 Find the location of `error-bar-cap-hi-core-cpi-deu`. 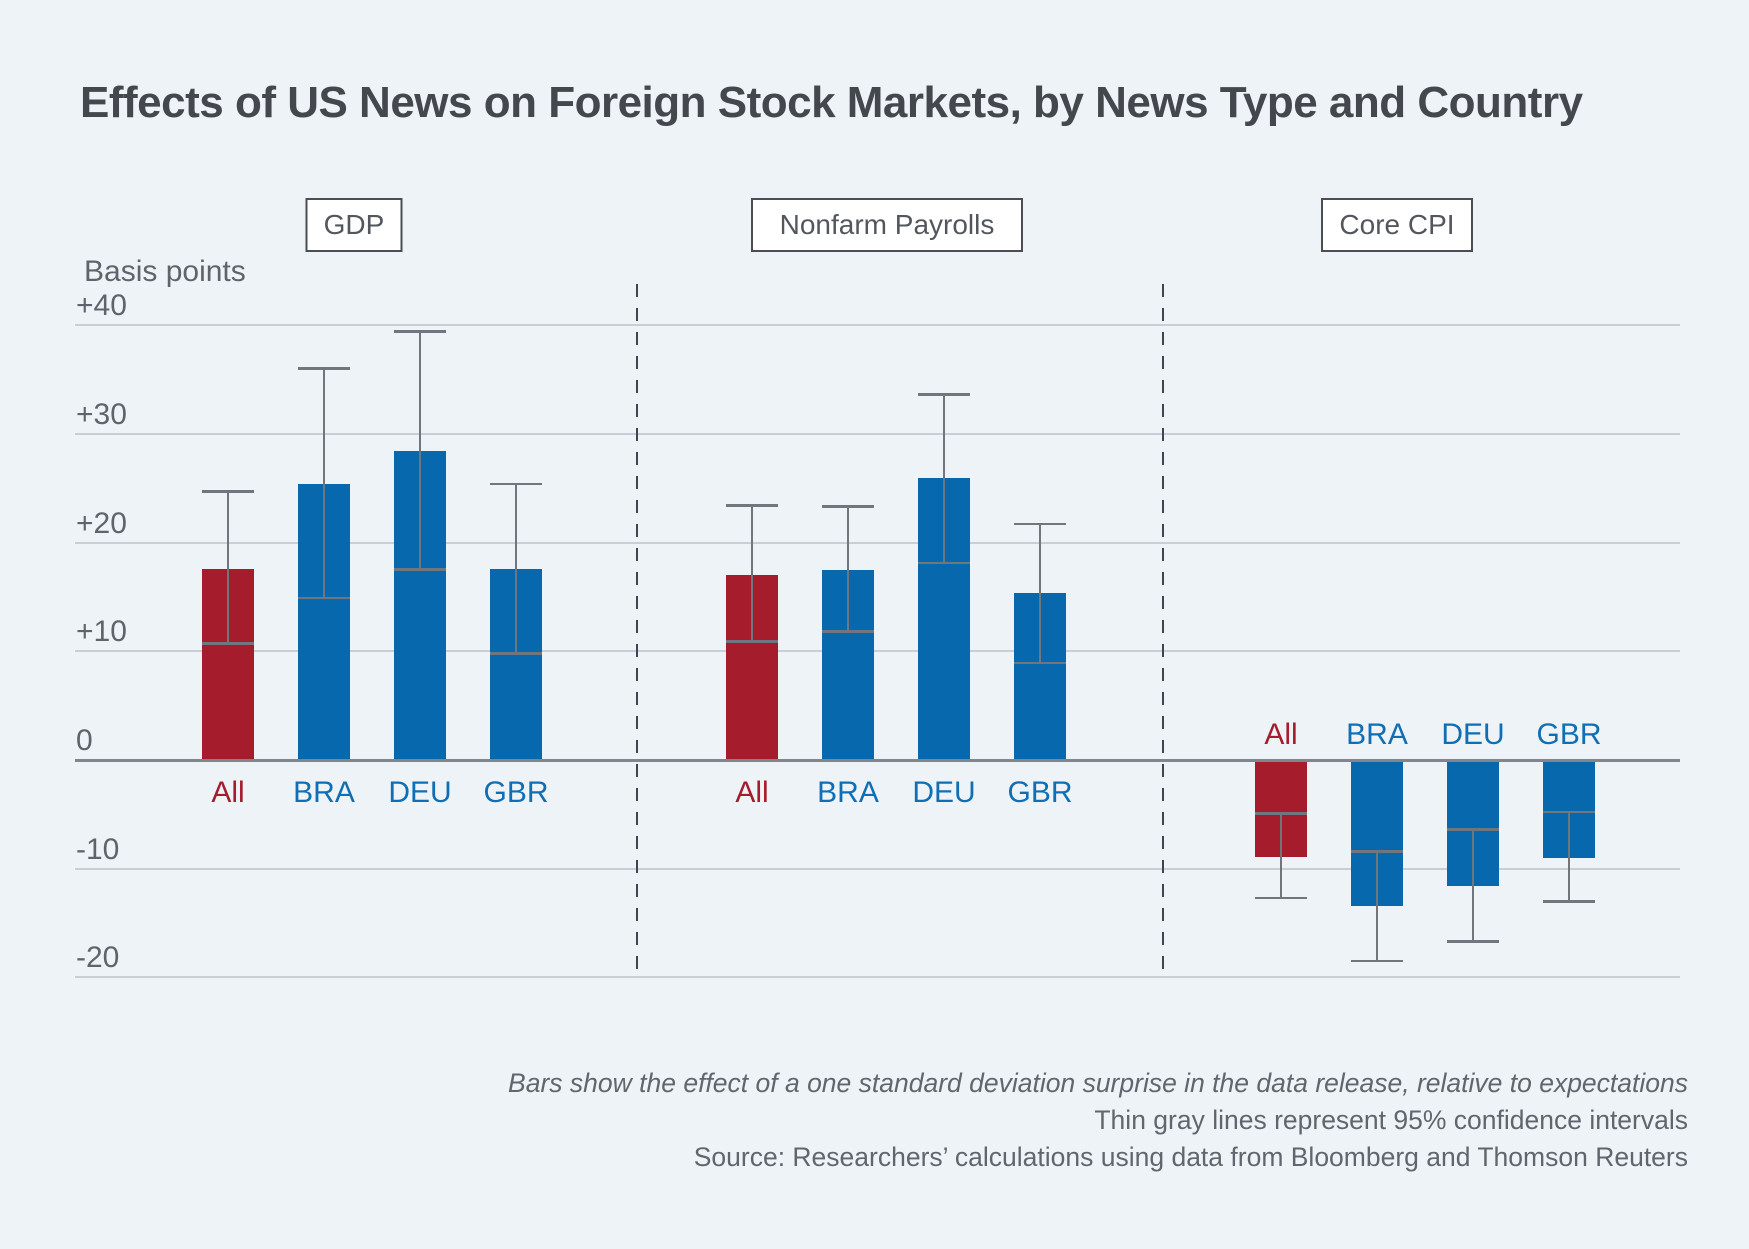

error-bar-cap-hi-core-cpi-deu is located at coordinates (1473, 829).